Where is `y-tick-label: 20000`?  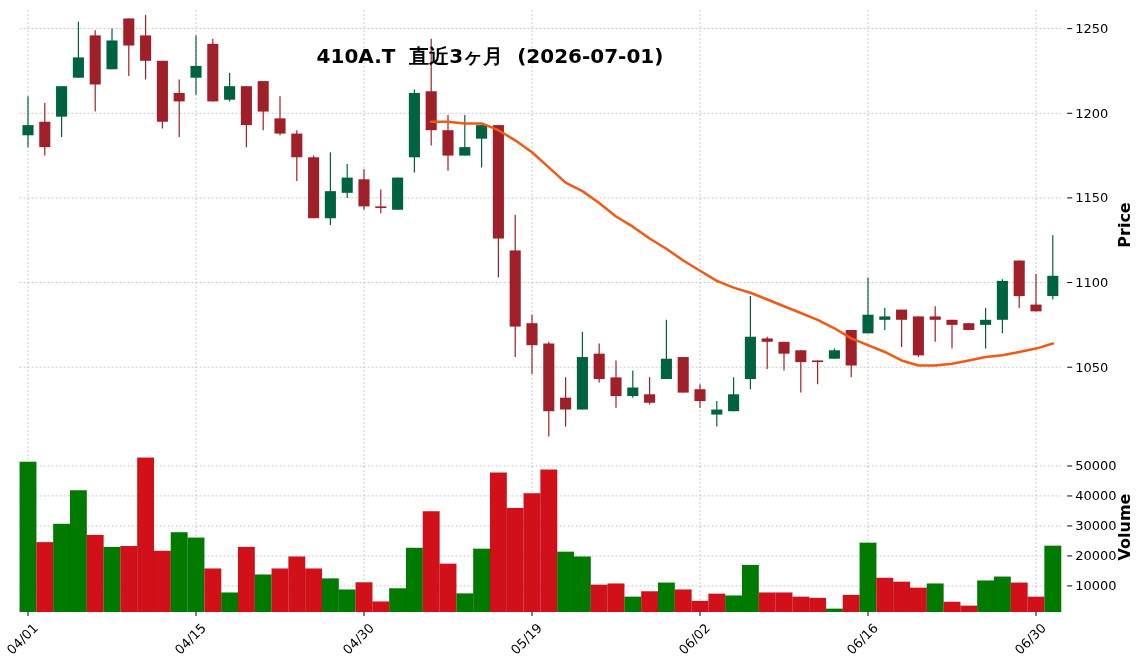
y-tick-label: 20000 is located at coordinates (1096, 556).